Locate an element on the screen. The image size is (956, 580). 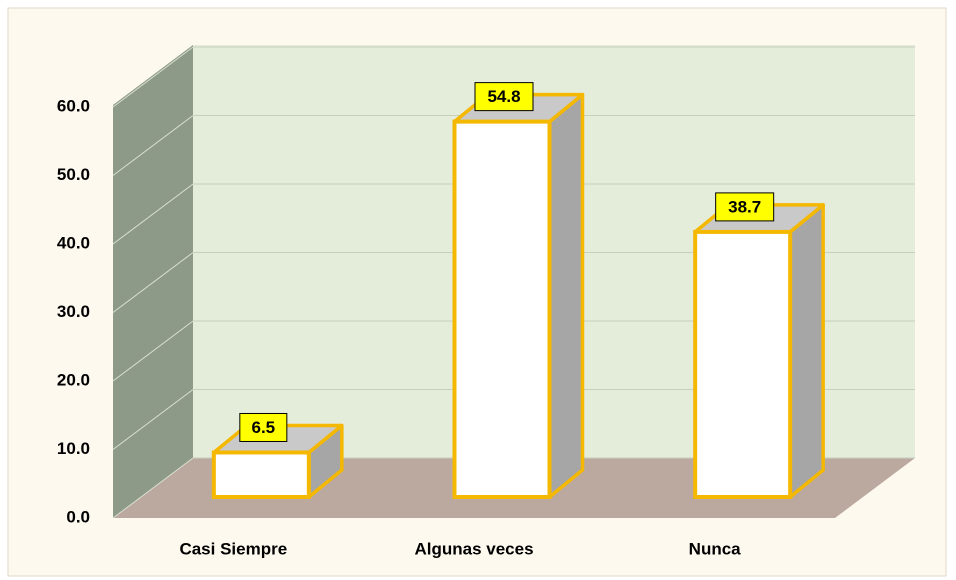
y-tick-label: 0.0 is located at coordinates (78, 516).